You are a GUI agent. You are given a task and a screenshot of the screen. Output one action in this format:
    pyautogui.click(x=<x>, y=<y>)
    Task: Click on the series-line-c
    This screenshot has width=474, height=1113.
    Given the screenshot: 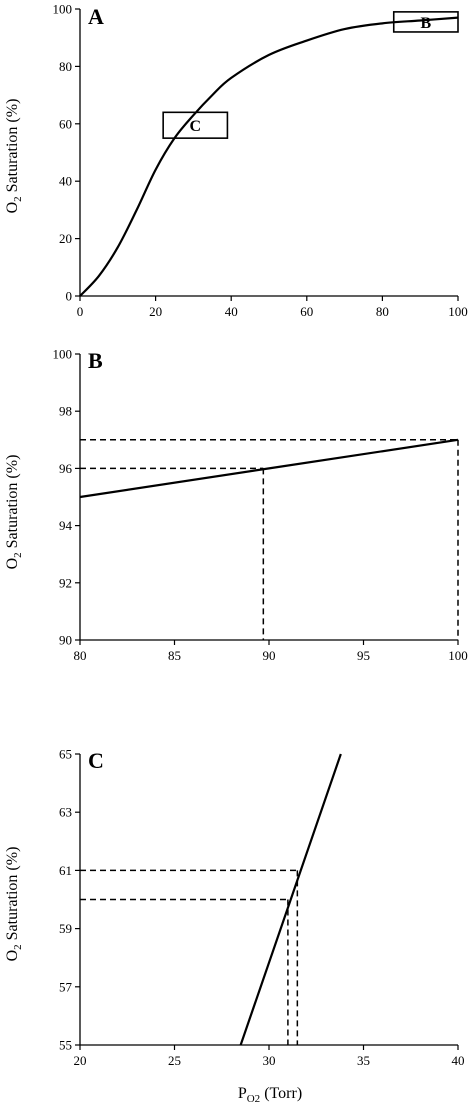 What is the action you would take?
    pyautogui.click(x=290, y=899)
    